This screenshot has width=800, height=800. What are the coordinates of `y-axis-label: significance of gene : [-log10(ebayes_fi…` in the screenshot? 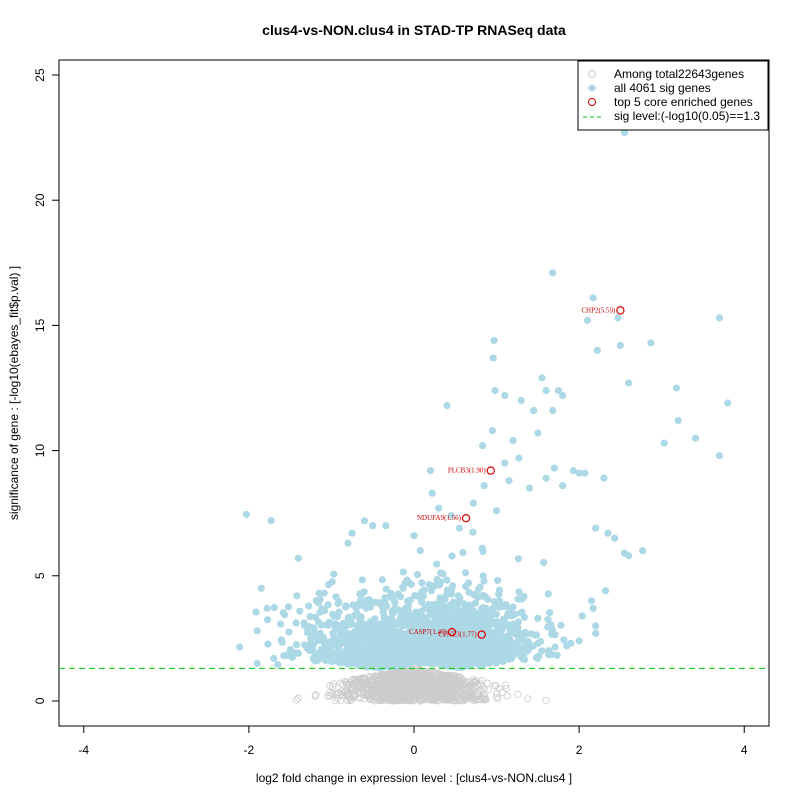 It's located at (14, 393).